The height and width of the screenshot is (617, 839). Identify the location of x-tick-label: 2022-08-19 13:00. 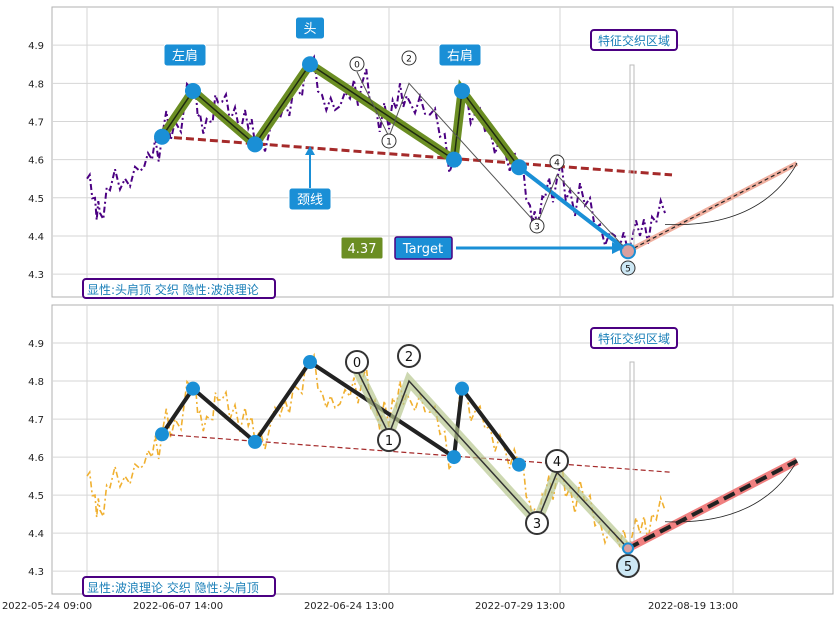
(693, 606).